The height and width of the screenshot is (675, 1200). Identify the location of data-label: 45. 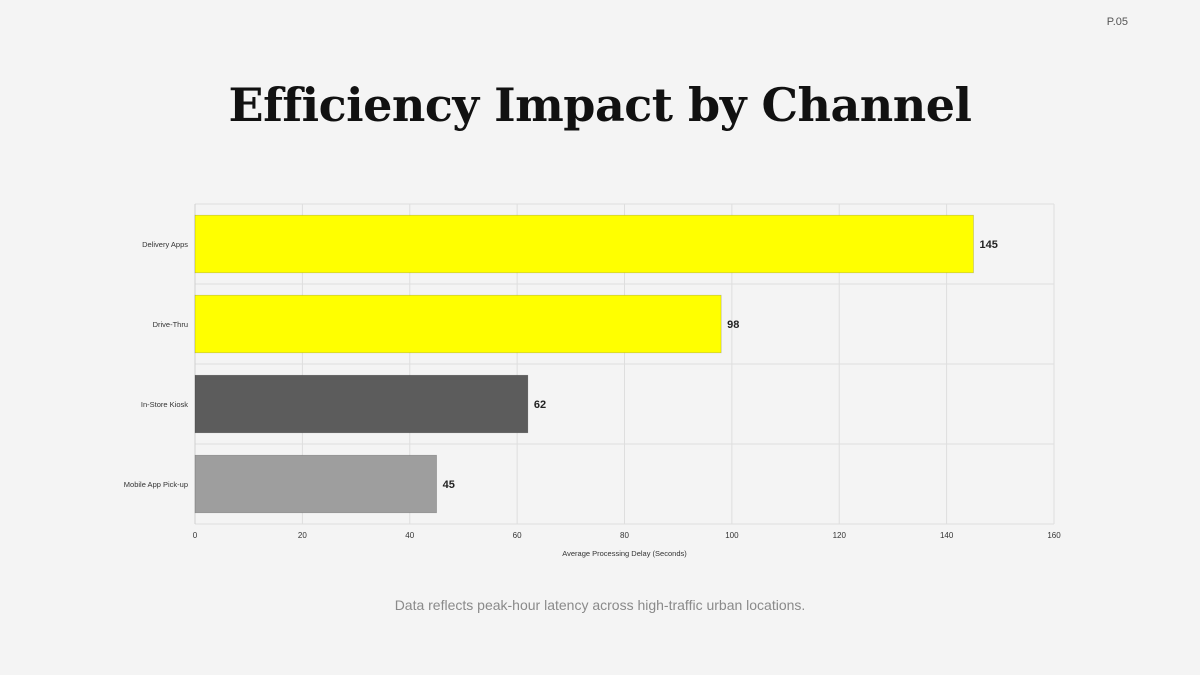
(449, 485).